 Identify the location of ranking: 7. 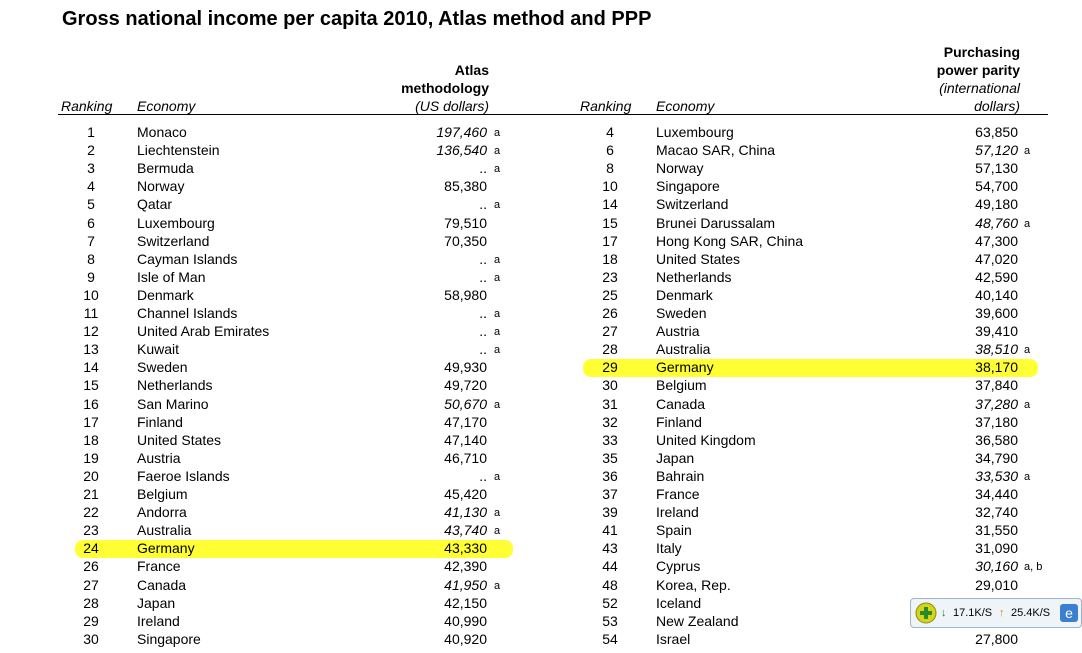
(91, 240).